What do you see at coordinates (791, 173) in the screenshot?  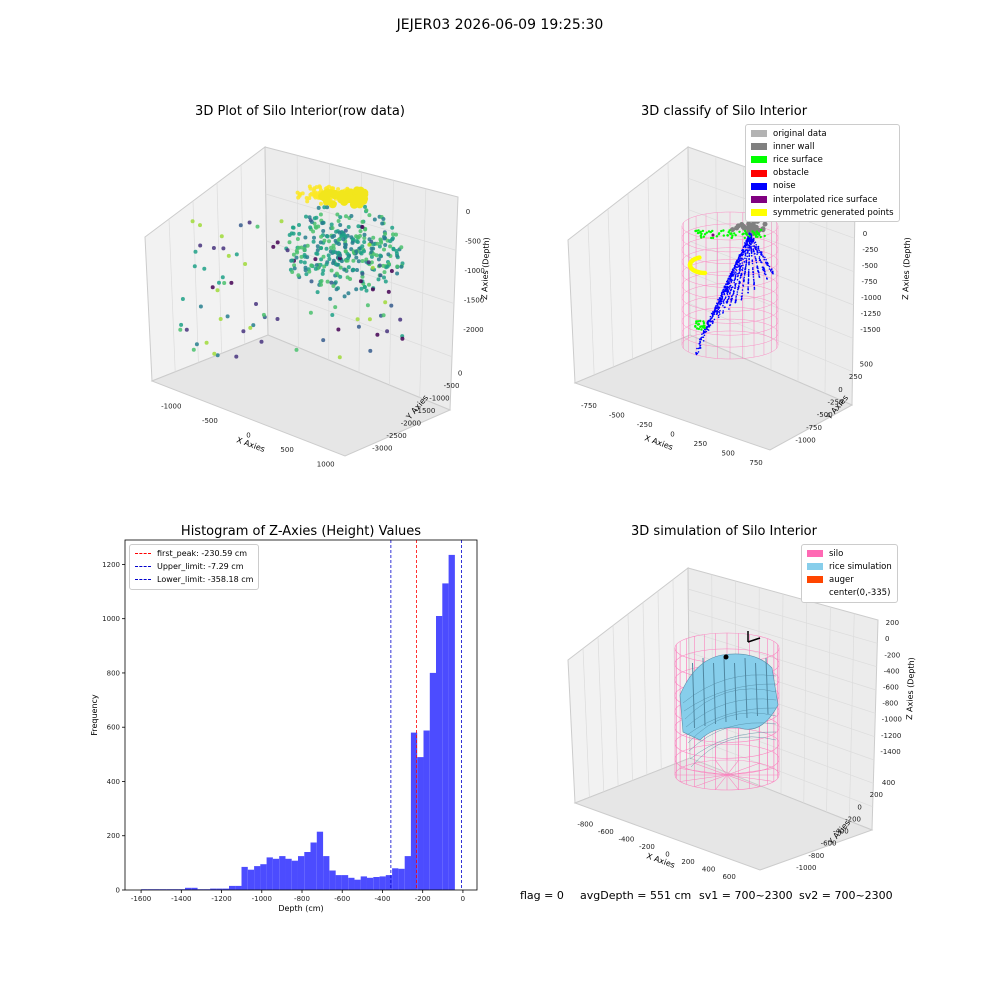 I see `legend-label: obstacle` at bounding box center [791, 173].